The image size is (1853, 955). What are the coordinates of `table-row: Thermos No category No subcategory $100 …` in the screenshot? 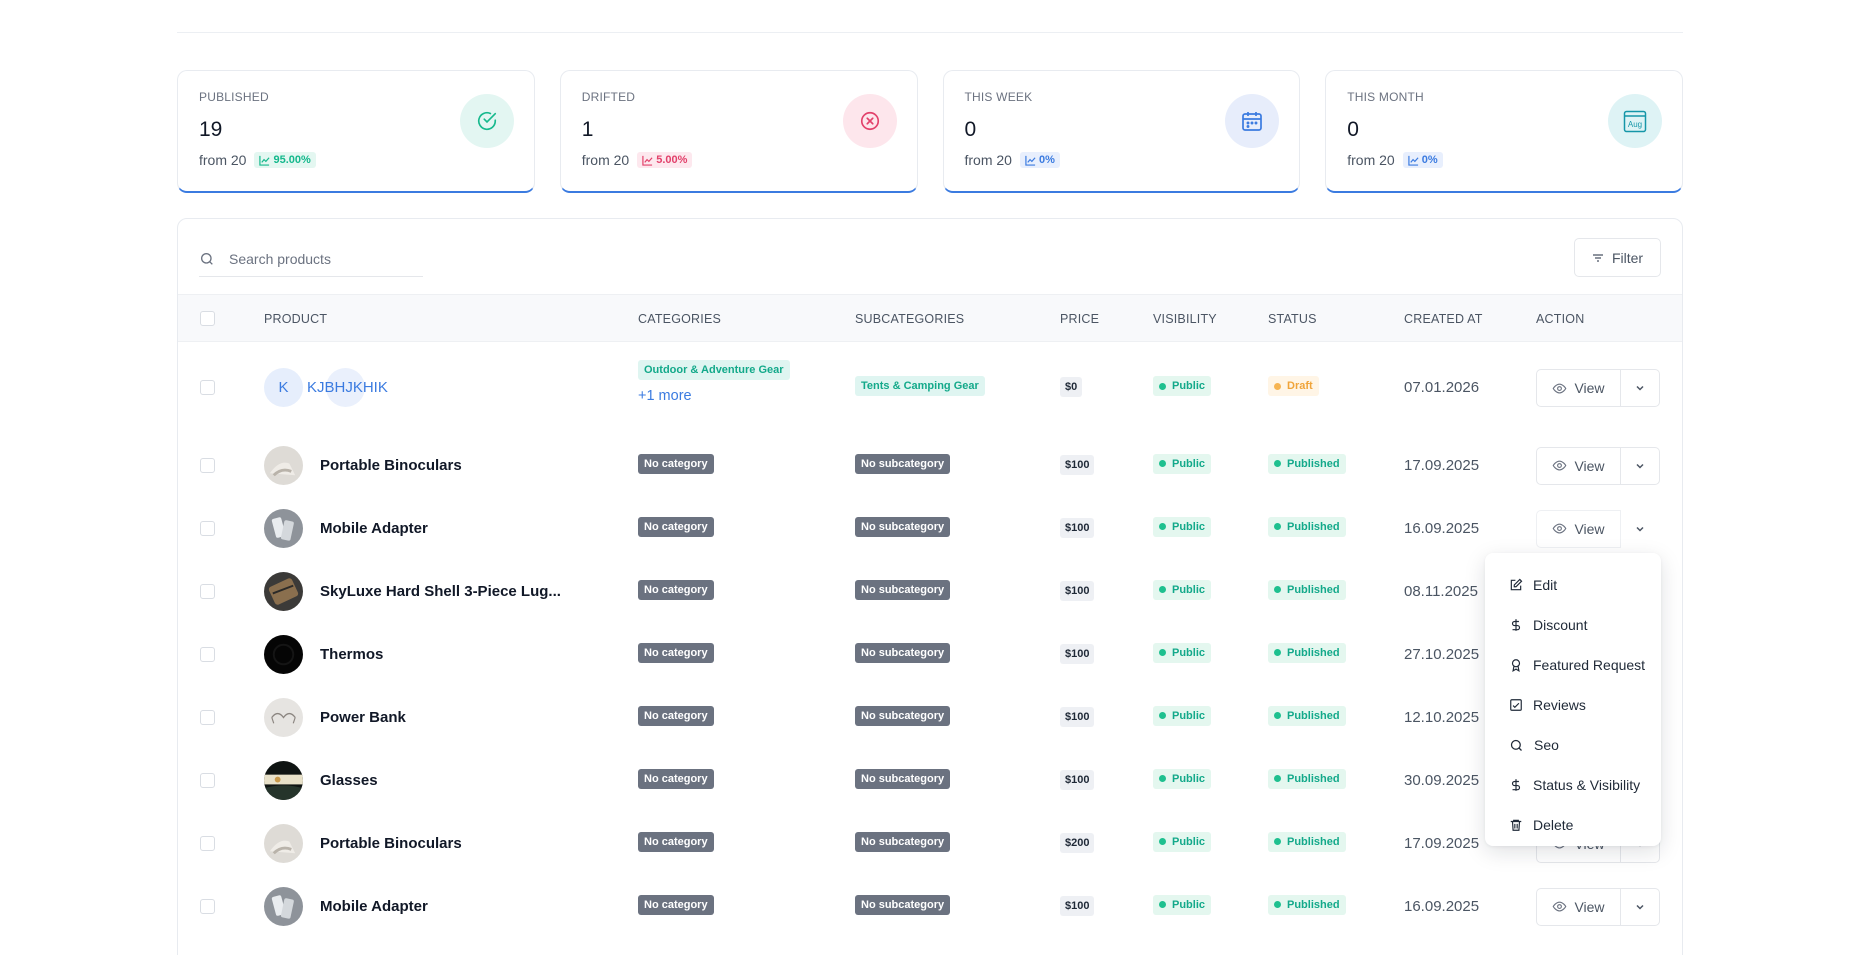 It's located at (930, 654).